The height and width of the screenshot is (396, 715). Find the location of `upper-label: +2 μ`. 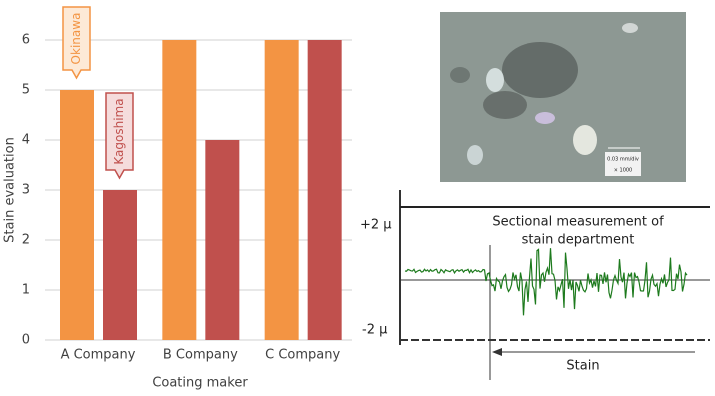

upper-label: +2 μ is located at coordinates (376, 225).